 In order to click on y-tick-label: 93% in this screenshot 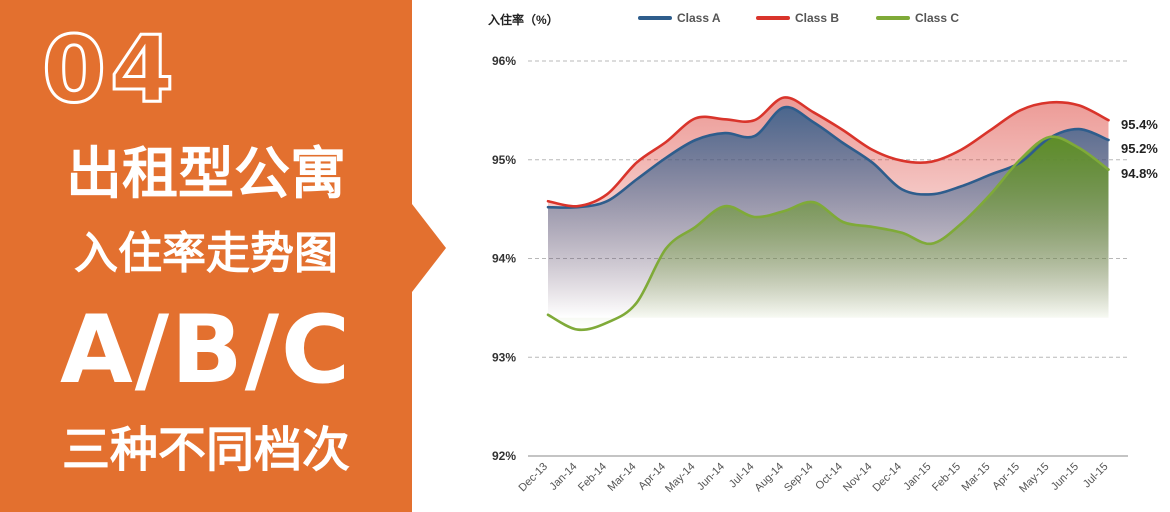, I will do `click(504, 357)`.